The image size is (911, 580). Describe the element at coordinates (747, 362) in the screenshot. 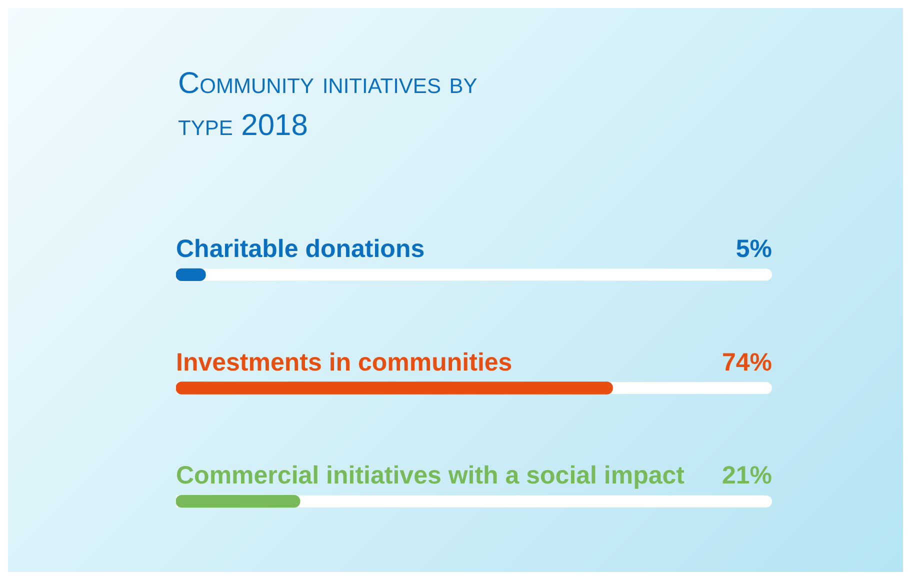

I see `data-label: 74%` at that location.